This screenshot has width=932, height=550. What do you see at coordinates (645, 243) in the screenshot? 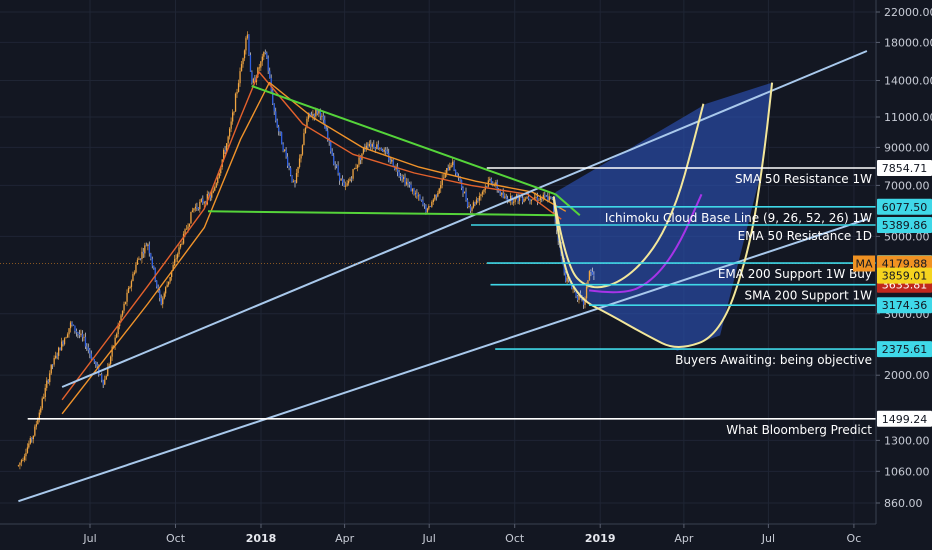
I see `purple-curve` at bounding box center [645, 243].